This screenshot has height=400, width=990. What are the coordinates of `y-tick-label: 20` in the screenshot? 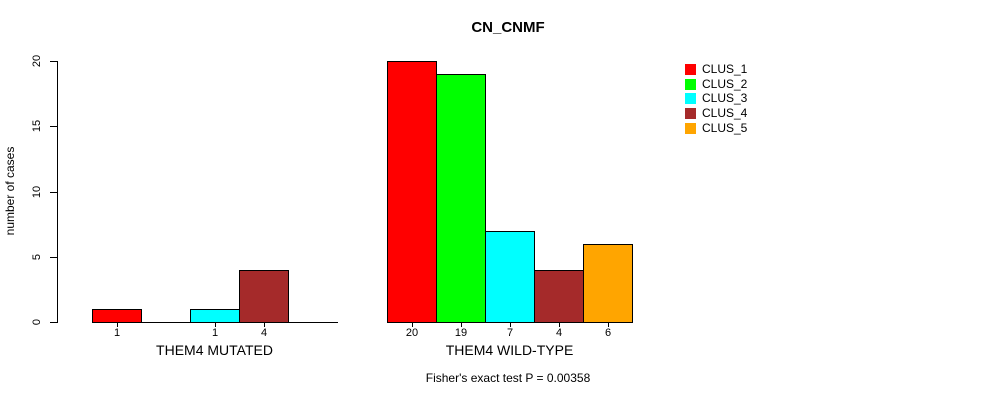 It's located at (37, 61).